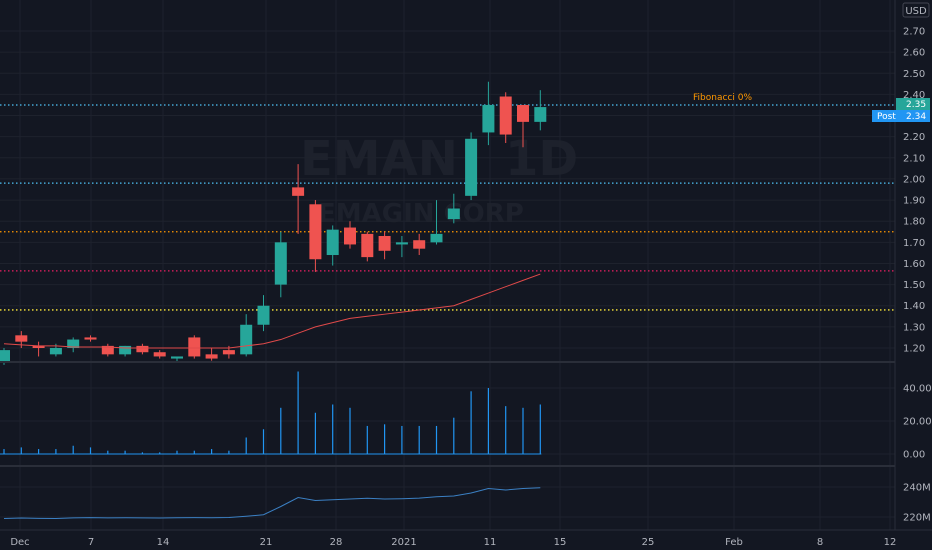 The width and height of the screenshot is (932, 550). What do you see at coordinates (272, 503) in the screenshot?
I see `obv-line` at bounding box center [272, 503].